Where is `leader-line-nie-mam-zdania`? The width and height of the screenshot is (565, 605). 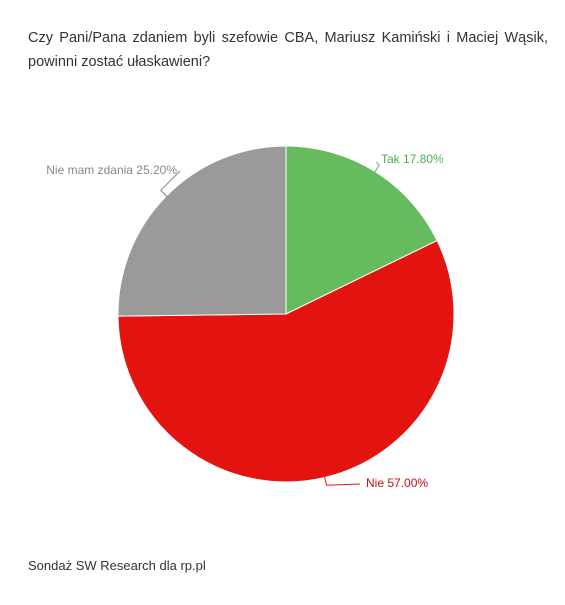
leader-line-nie-mam-zdania is located at coordinates (170, 184).